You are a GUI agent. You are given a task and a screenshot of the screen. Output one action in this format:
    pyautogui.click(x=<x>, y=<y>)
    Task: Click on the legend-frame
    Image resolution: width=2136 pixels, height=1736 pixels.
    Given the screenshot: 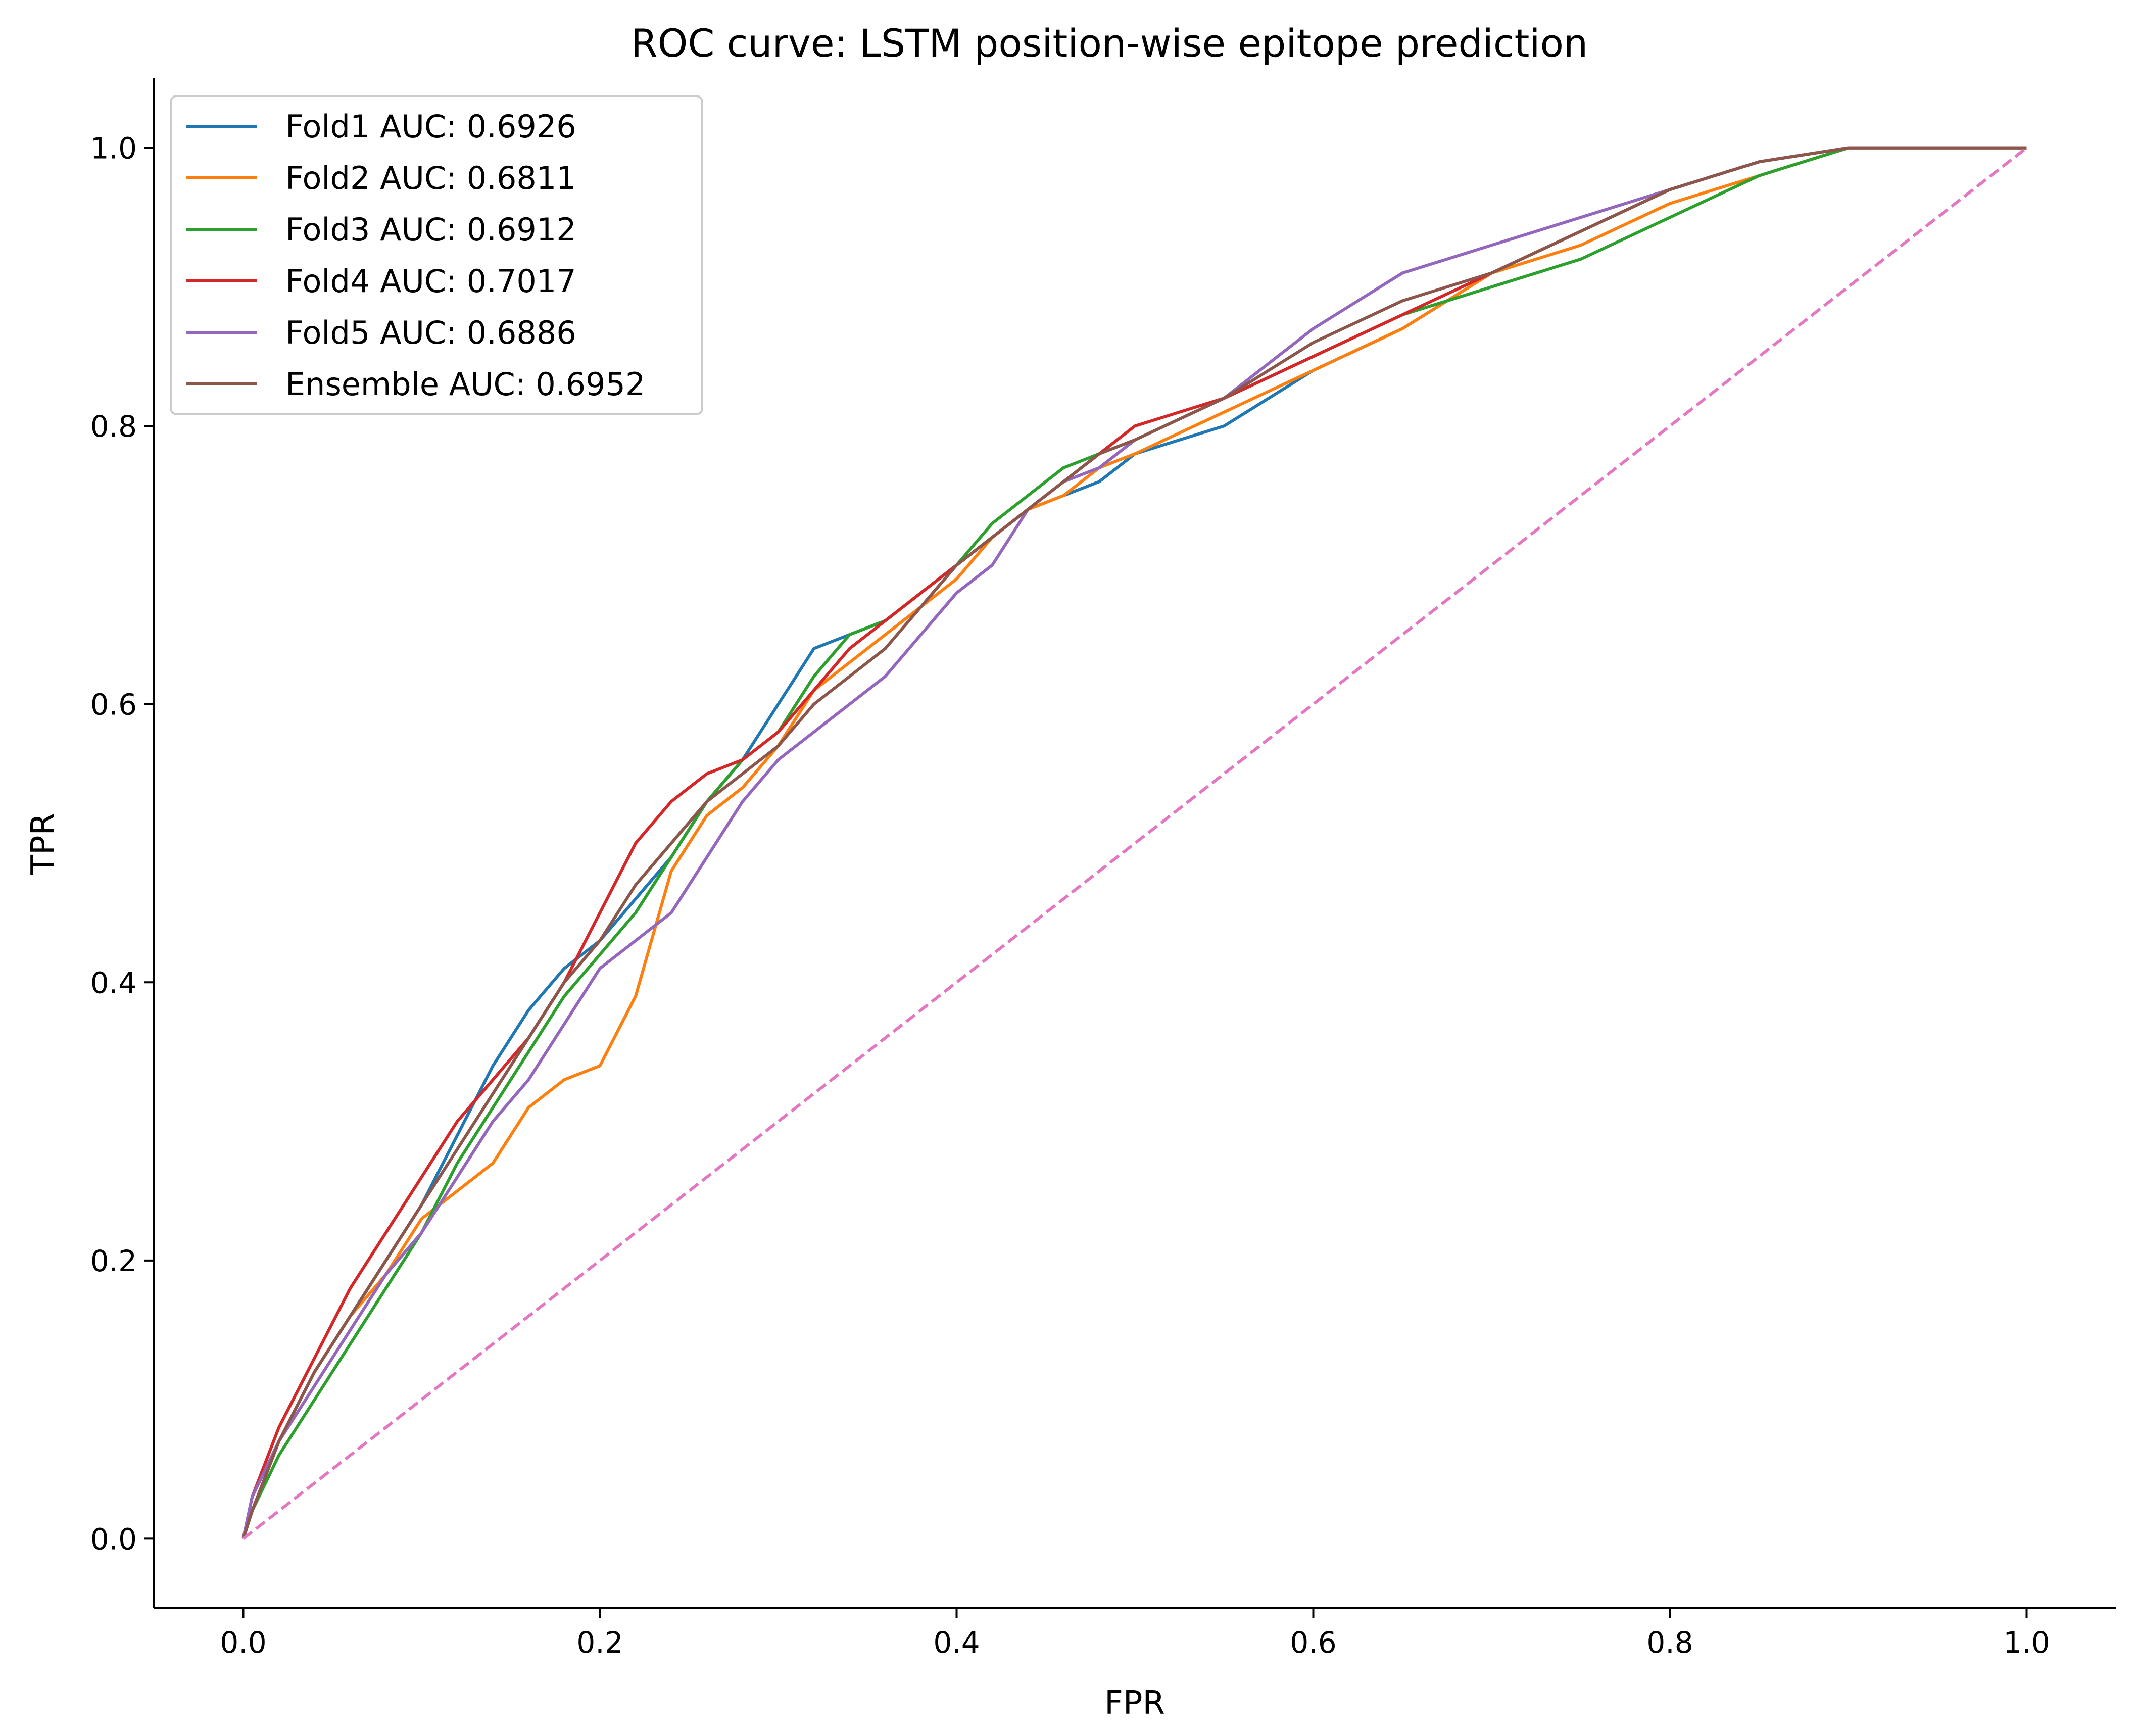 What is the action you would take?
    pyautogui.click(x=436, y=255)
    